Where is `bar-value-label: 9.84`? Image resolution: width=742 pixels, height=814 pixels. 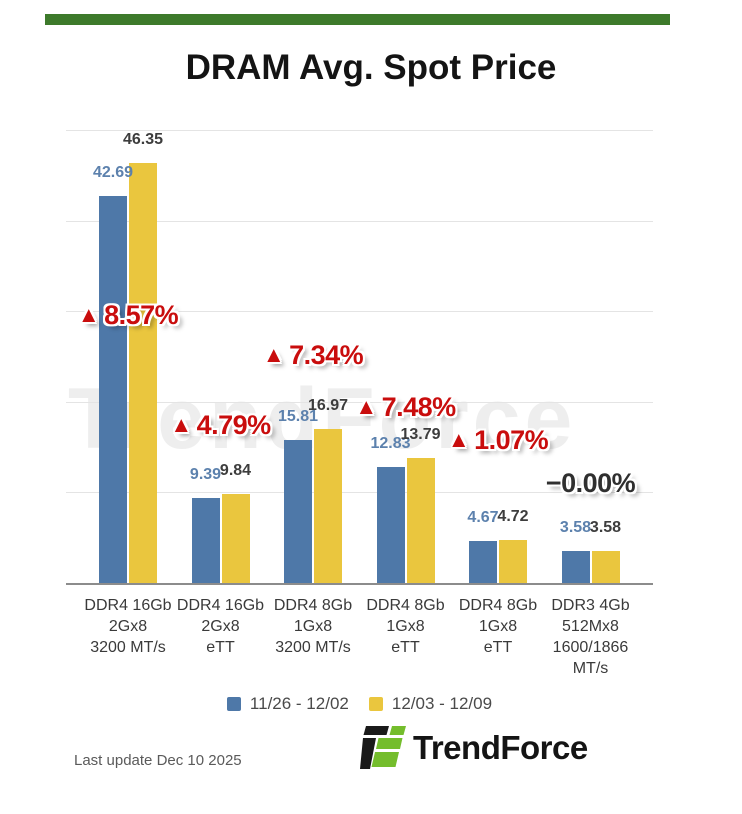 bar-value-label: 9.84 is located at coordinates (235, 470).